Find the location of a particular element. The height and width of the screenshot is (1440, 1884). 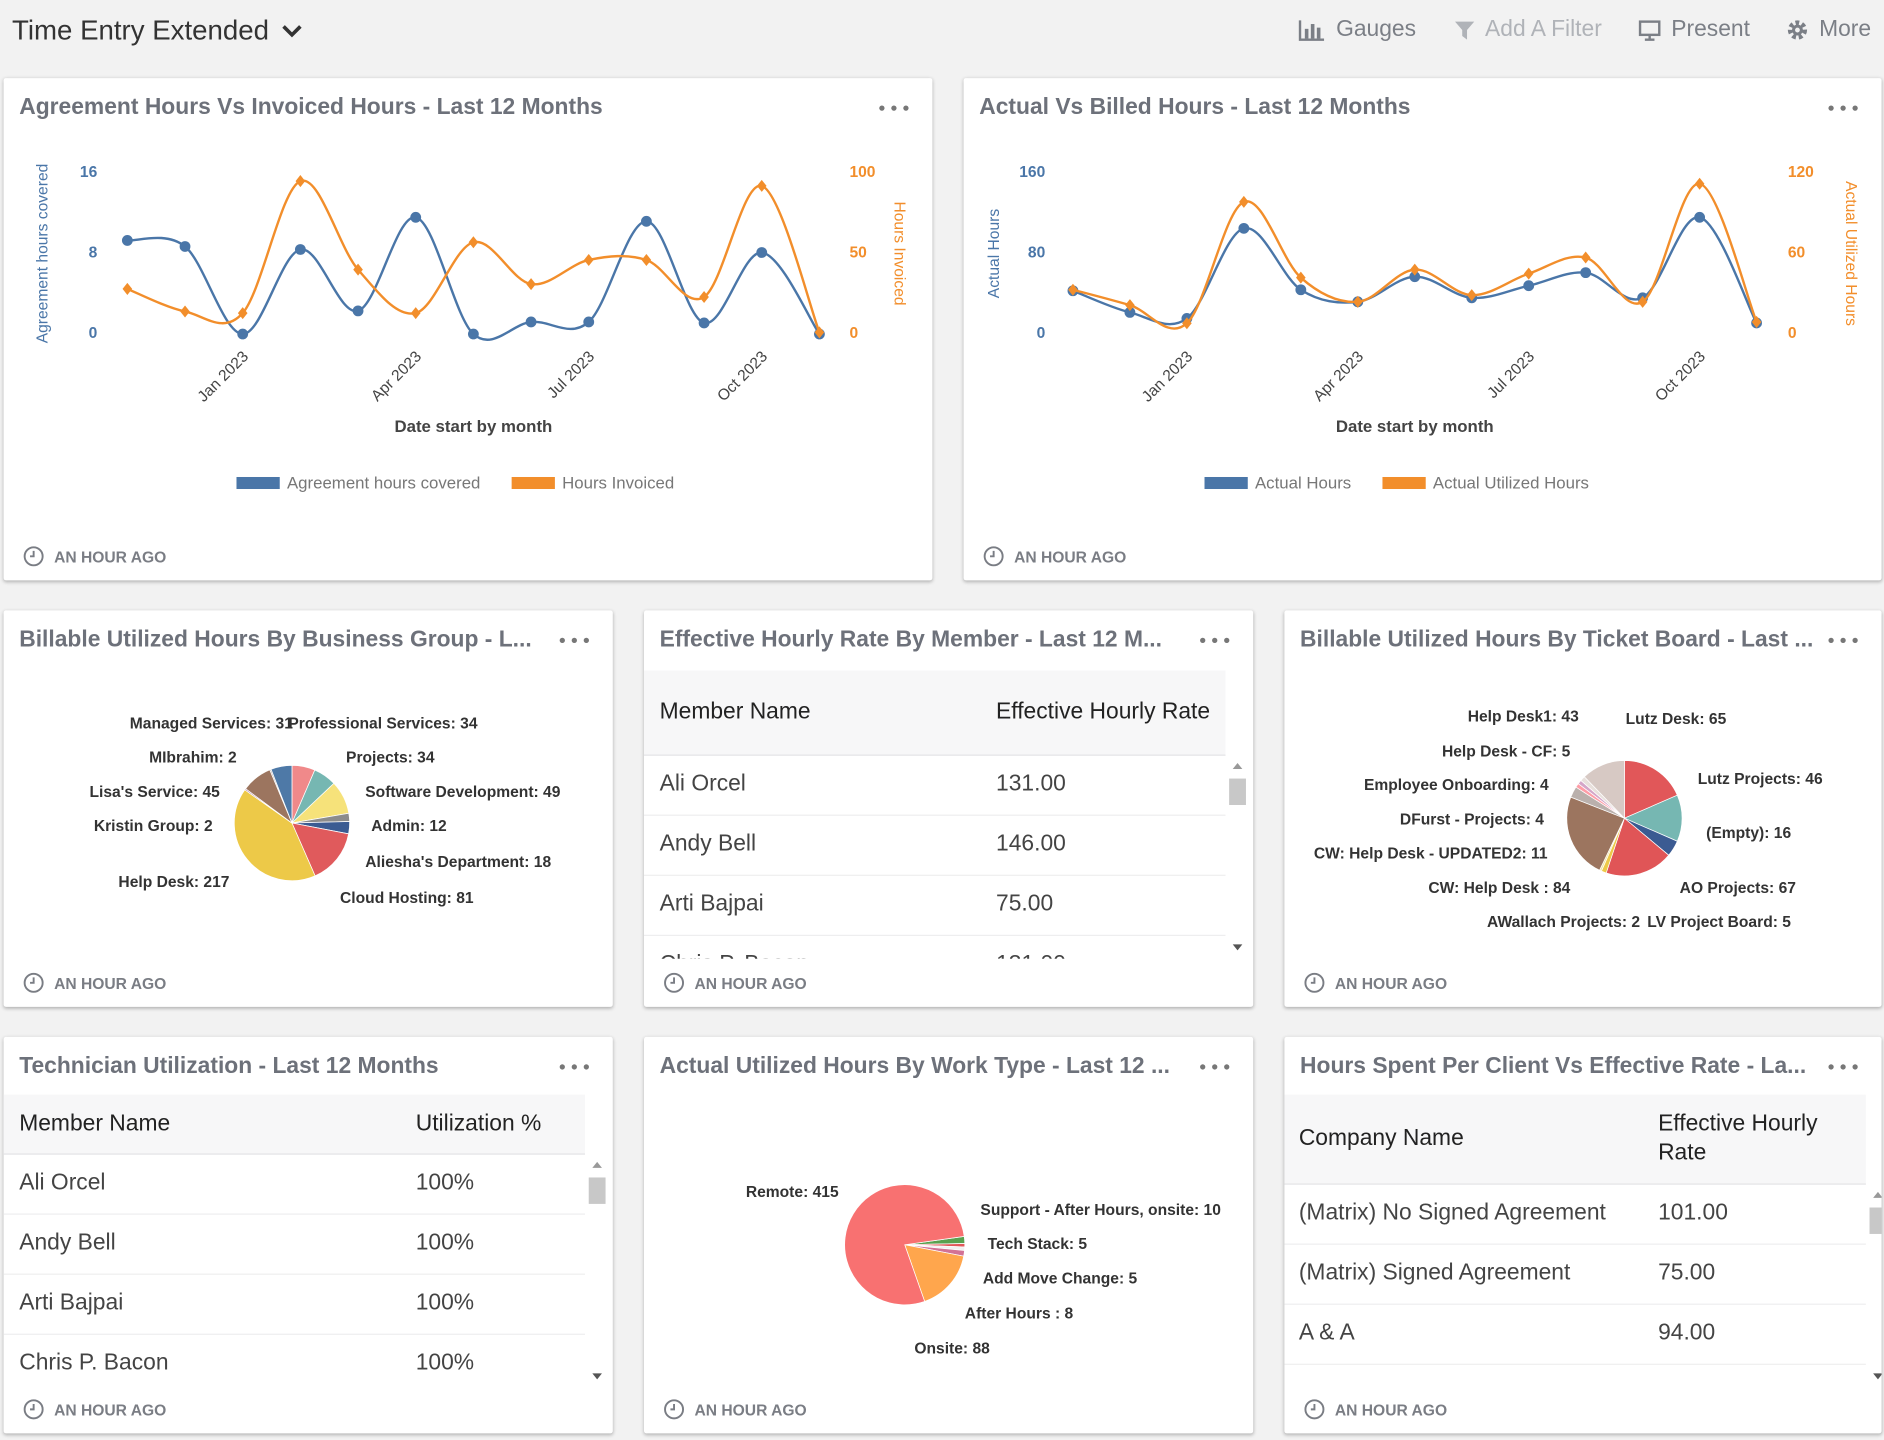

scroll-thumb is located at coordinates (1237, 792).